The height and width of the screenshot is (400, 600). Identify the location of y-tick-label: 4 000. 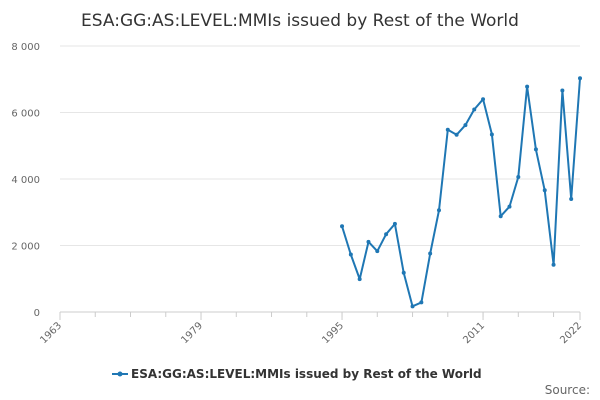
(25, 180).